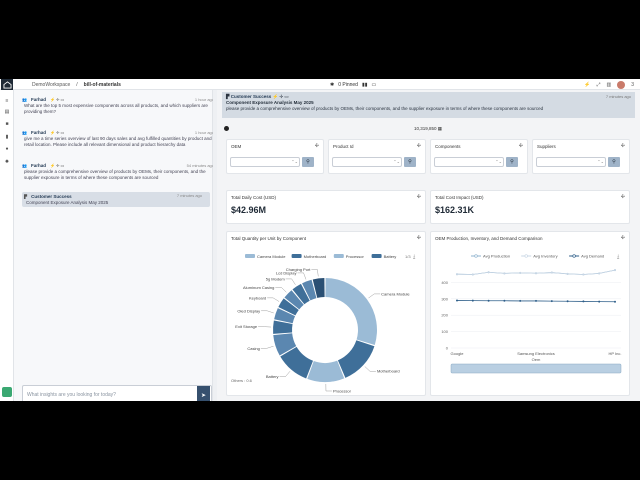 The image size is (640, 480). I want to click on x-tick-label: HP Inc., so click(614, 353).